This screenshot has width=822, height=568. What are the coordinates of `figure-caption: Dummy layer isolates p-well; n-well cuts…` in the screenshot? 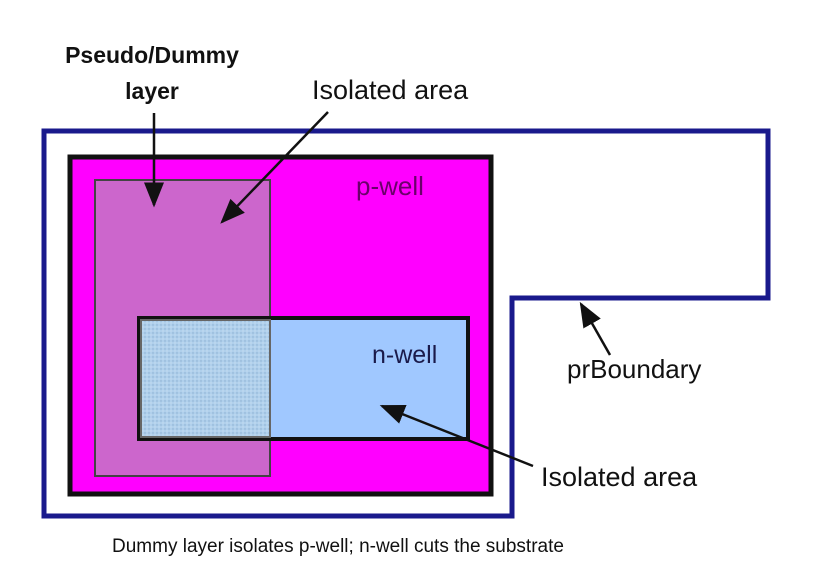 It's located at (338, 546).